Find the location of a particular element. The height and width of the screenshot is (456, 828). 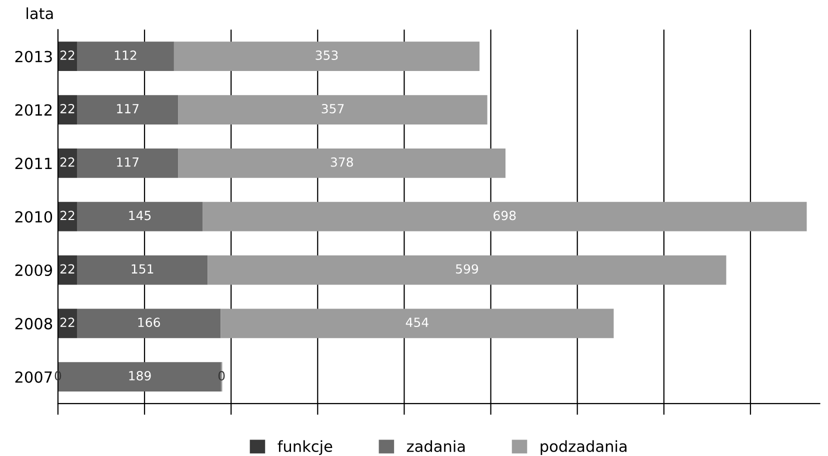

data-label: 112 is located at coordinates (125, 55).